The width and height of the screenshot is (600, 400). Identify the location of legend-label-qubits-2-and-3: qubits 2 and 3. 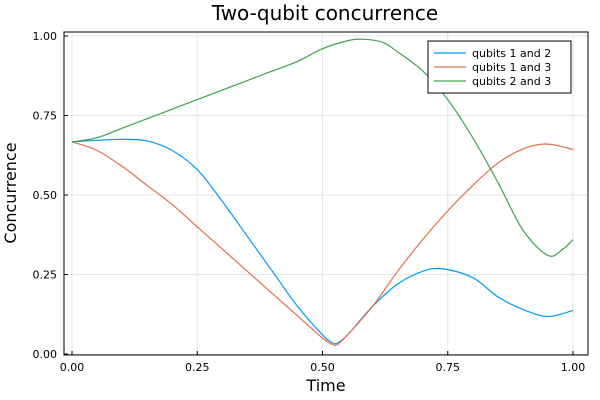
(511, 81).